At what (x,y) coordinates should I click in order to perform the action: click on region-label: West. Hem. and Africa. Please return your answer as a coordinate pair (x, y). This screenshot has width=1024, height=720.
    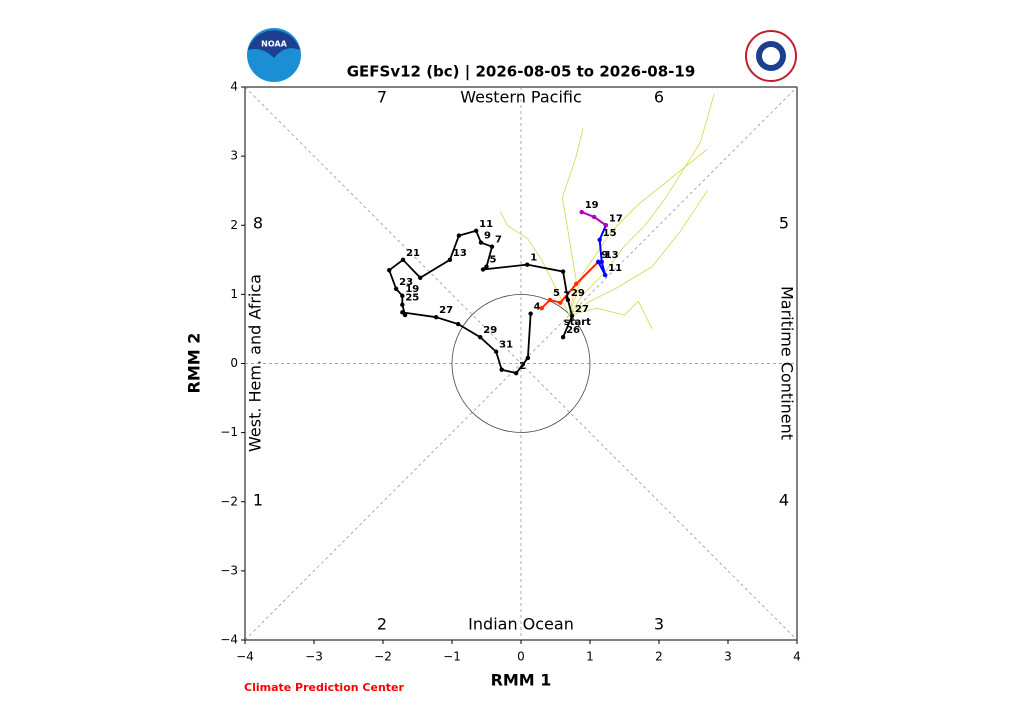
    Looking at the image, I should click on (255, 363).